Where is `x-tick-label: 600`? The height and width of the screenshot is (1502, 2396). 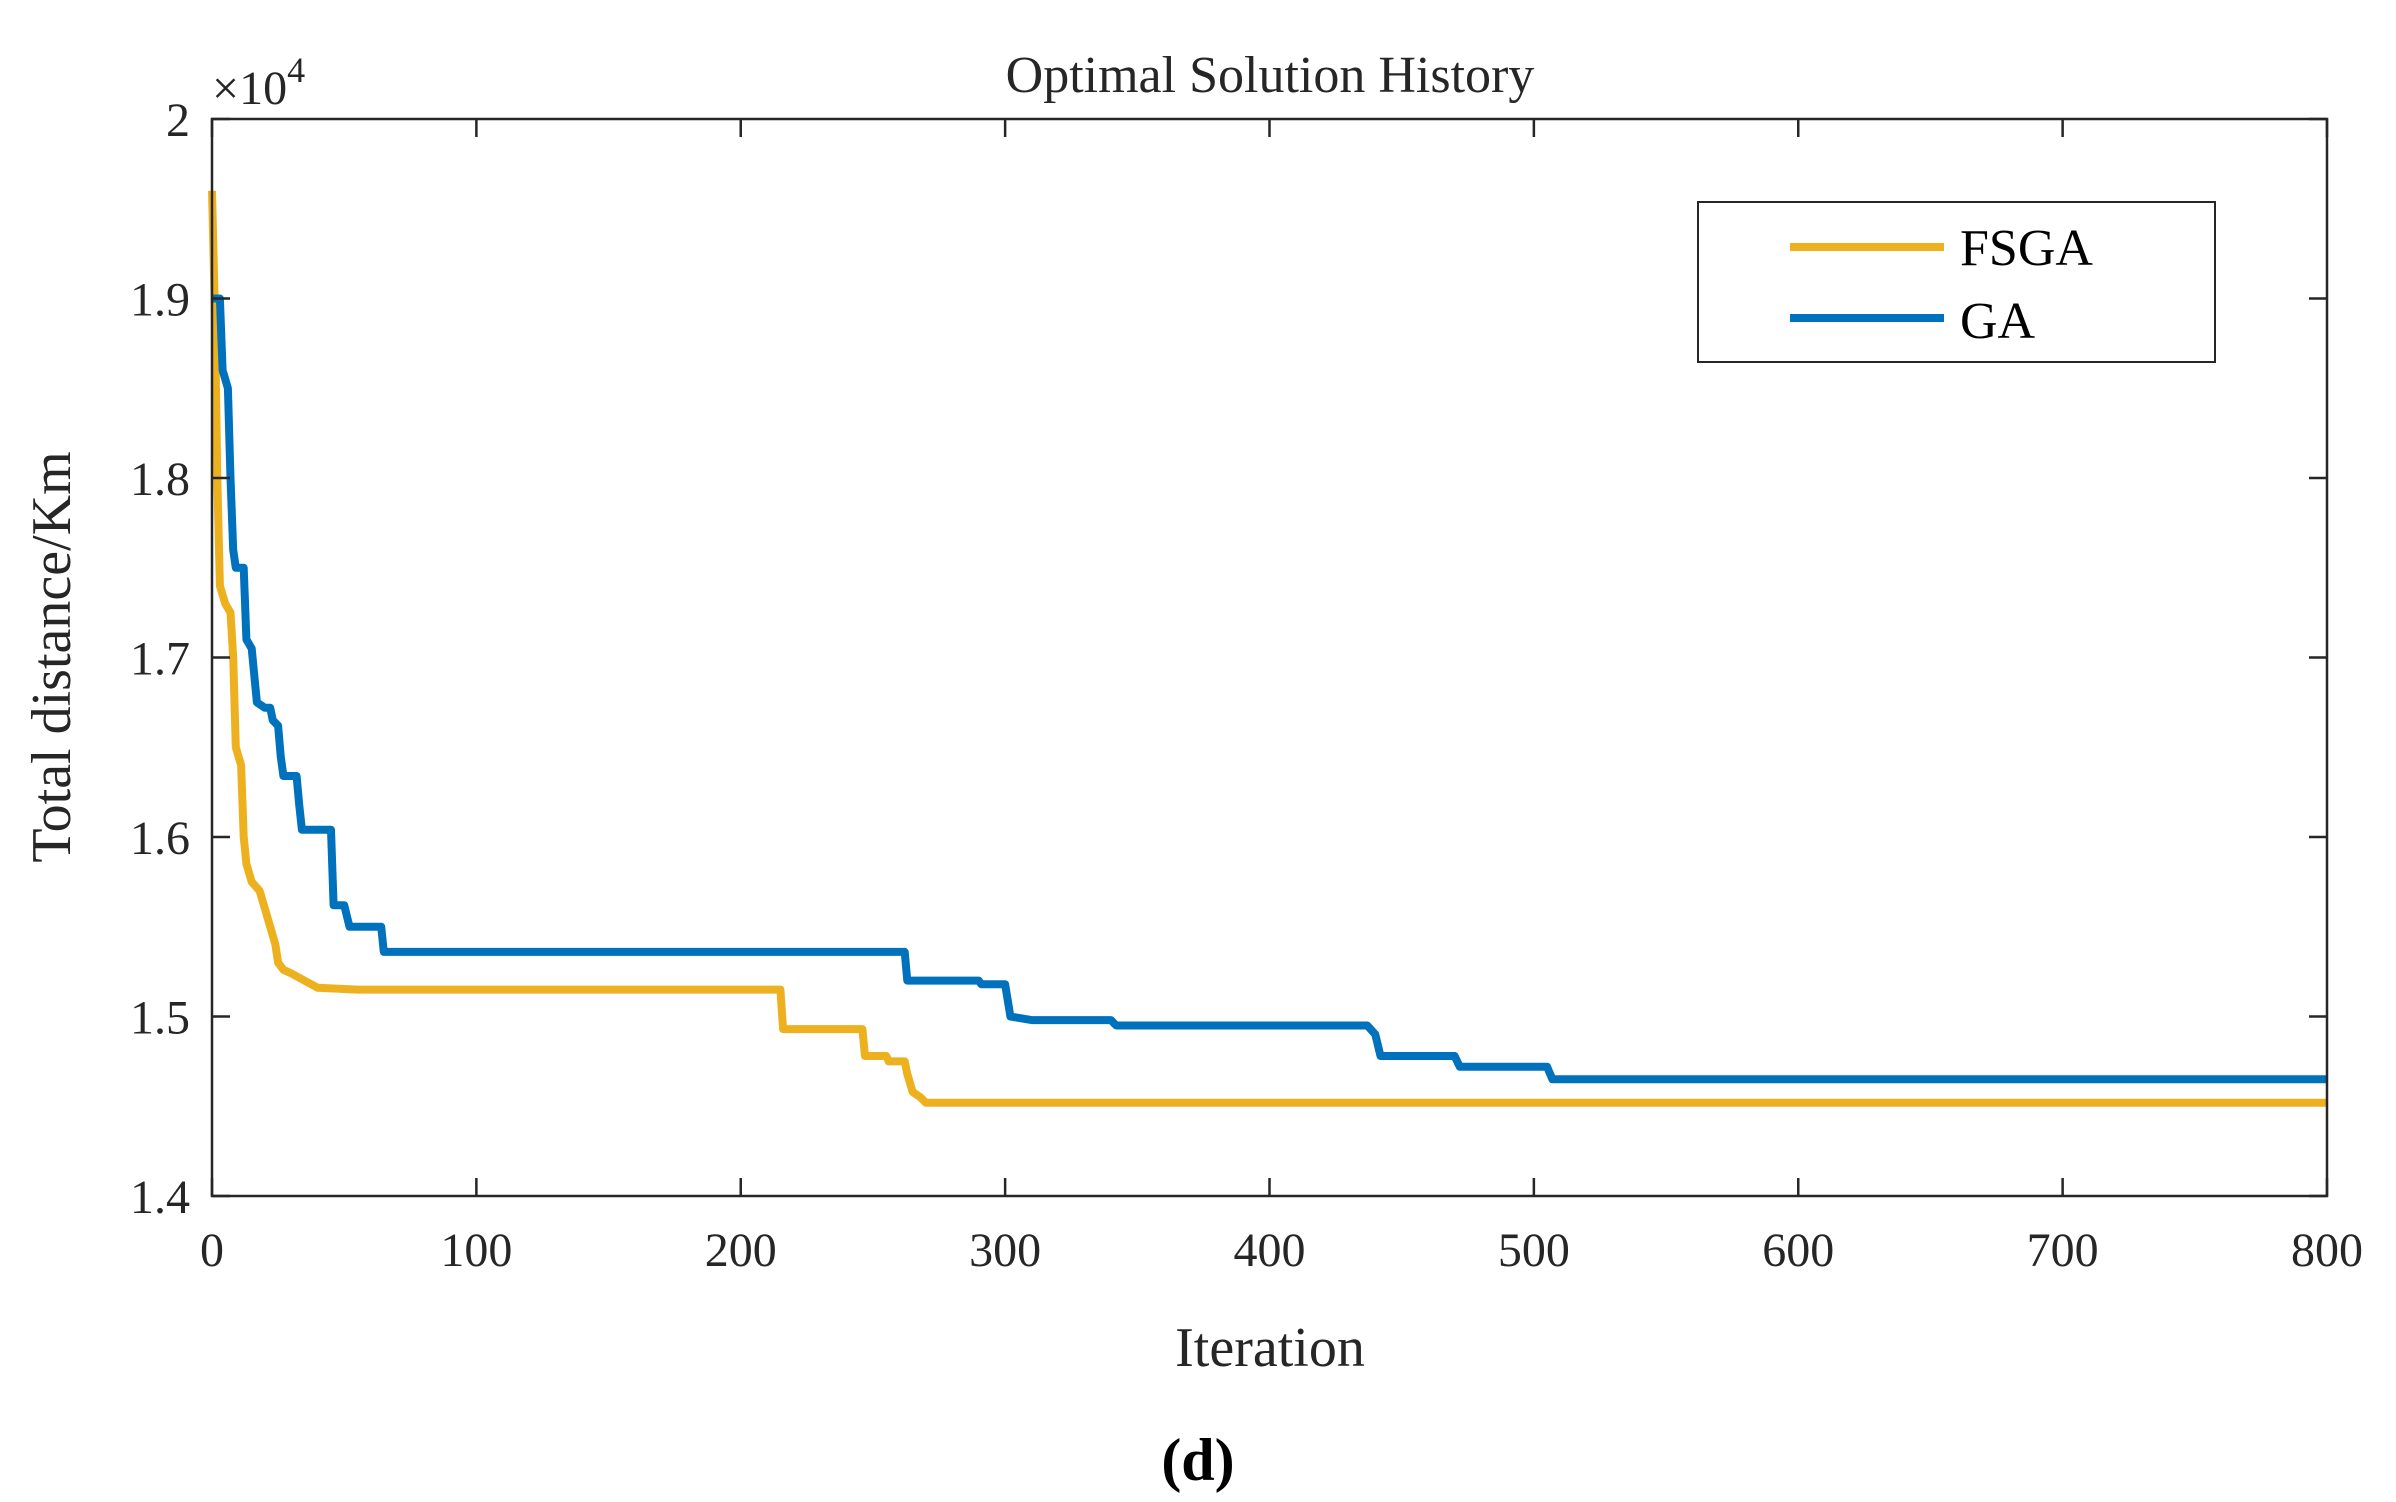 x-tick-label: 600 is located at coordinates (1798, 1250).